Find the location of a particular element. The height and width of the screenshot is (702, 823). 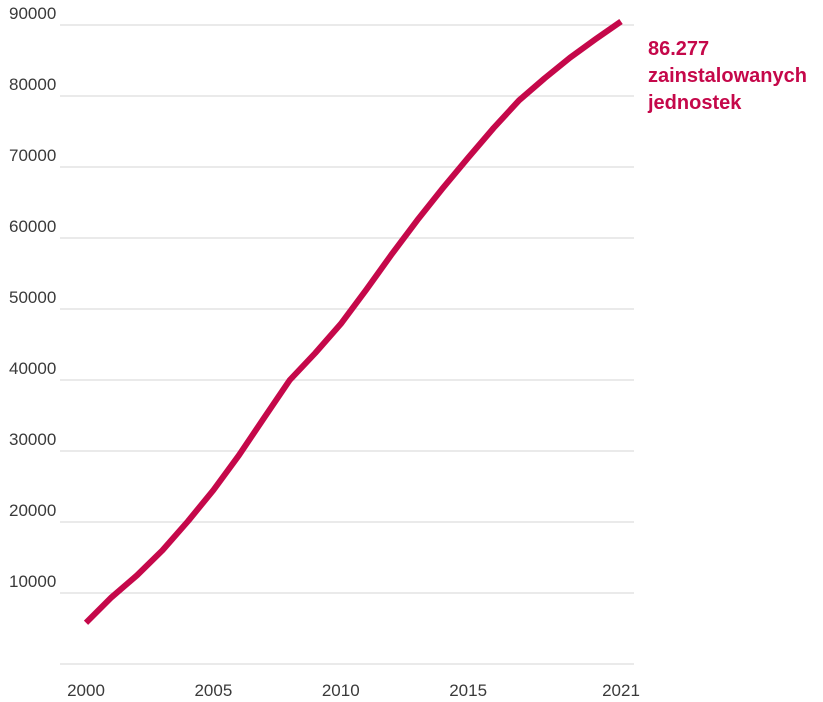

annotation-line-2: zainstalowanych is located at coordinates (727, 76).